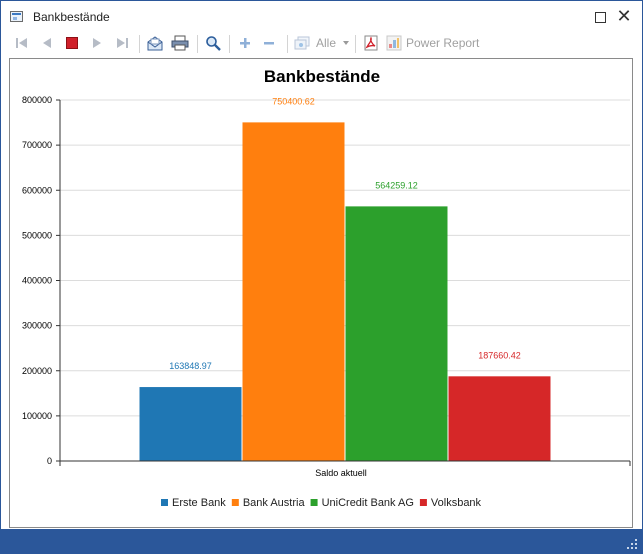 Image resolution: width=643 pixels, height=554 pixels. Describe the element at coordinates (37, 416) in the screenshot. I see `y-tick-label: 100000` at that location.